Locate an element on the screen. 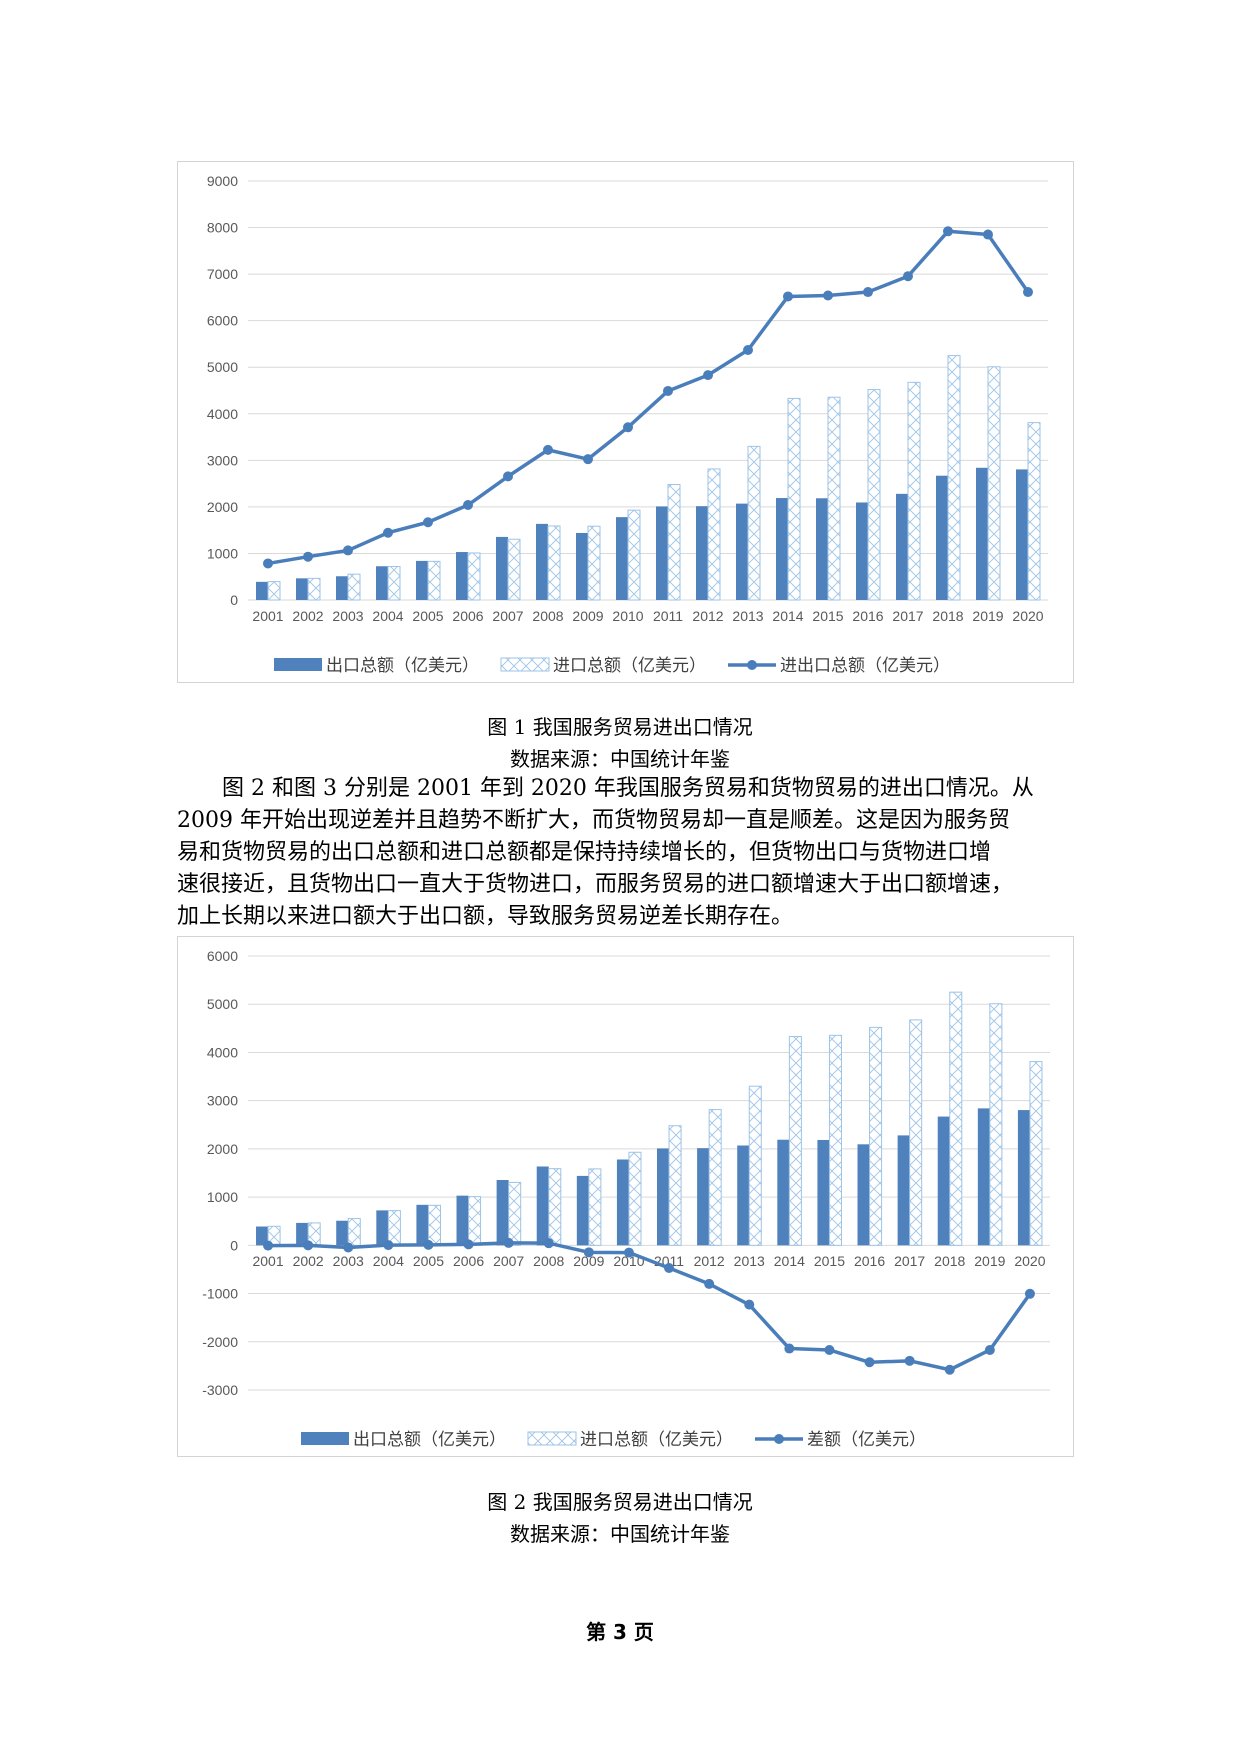  fig2-ytick-label: 4000 is located at coordinates (222, 1052).